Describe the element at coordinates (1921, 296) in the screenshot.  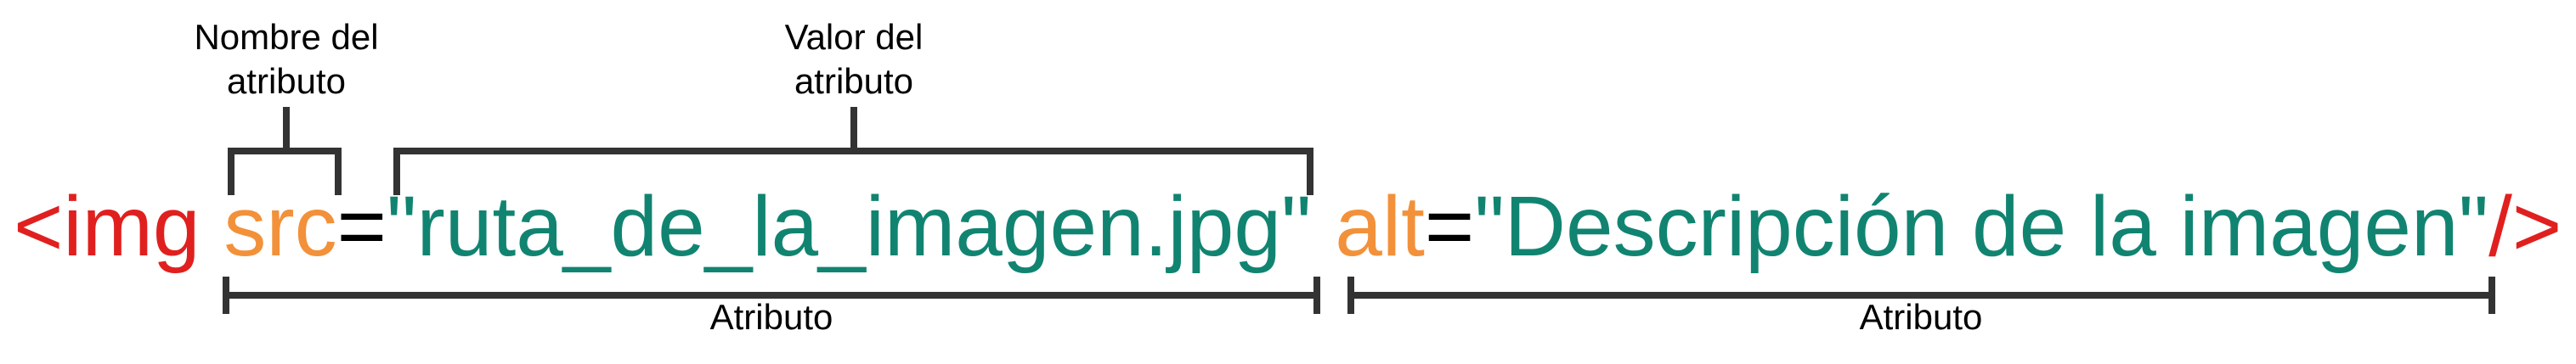
I see `attribute-2-bracket` at that location.